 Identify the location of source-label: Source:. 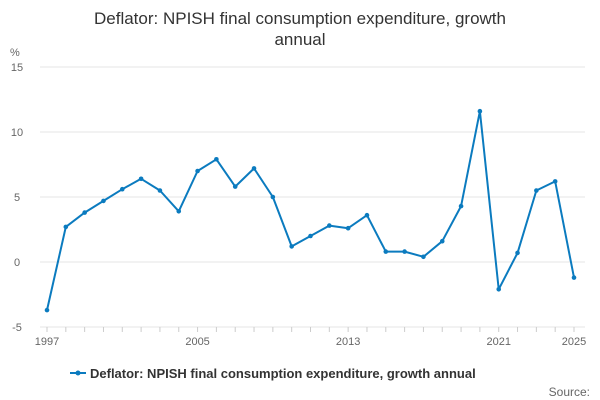
(569, 392).